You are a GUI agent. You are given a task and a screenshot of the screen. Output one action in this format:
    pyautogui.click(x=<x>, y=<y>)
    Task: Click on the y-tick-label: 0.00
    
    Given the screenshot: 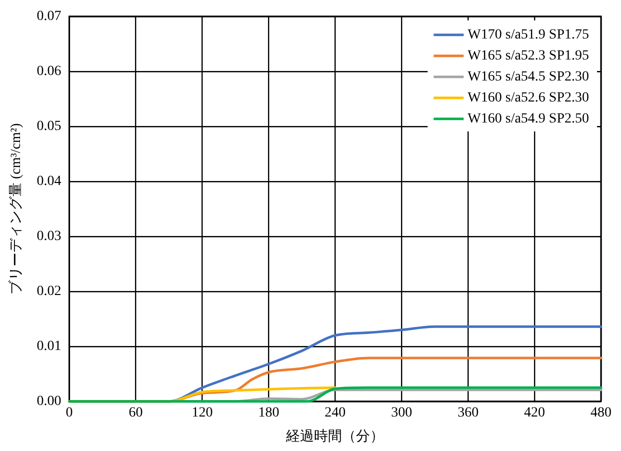 What is the action you would take?
    pyautogui.click(x=49, y=402)
    